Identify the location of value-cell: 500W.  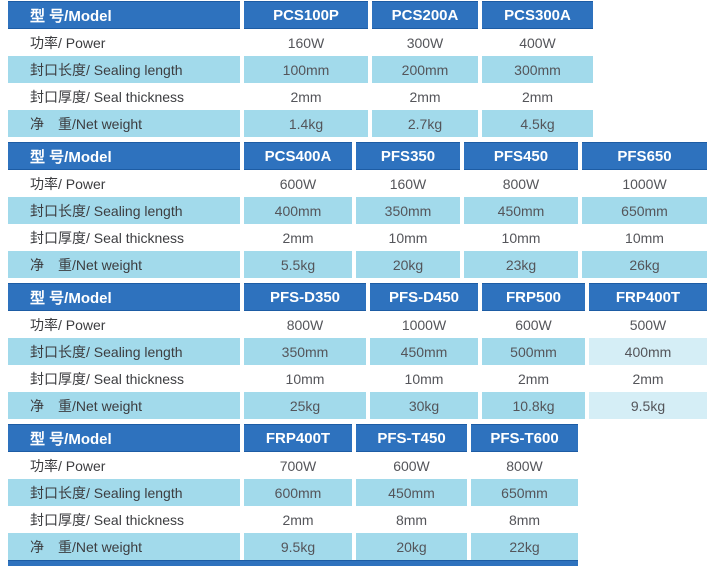
(648, 324).